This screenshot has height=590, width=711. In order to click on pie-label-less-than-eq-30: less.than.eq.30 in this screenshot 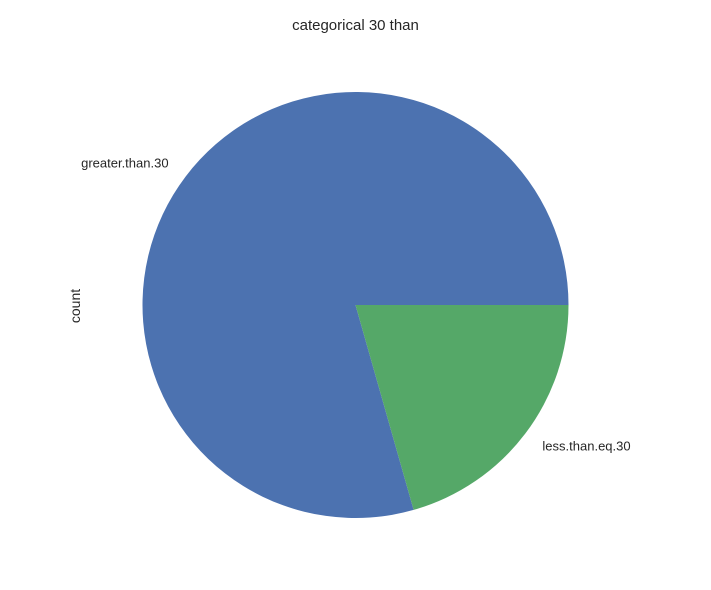, I will do `click(586, 445)`.